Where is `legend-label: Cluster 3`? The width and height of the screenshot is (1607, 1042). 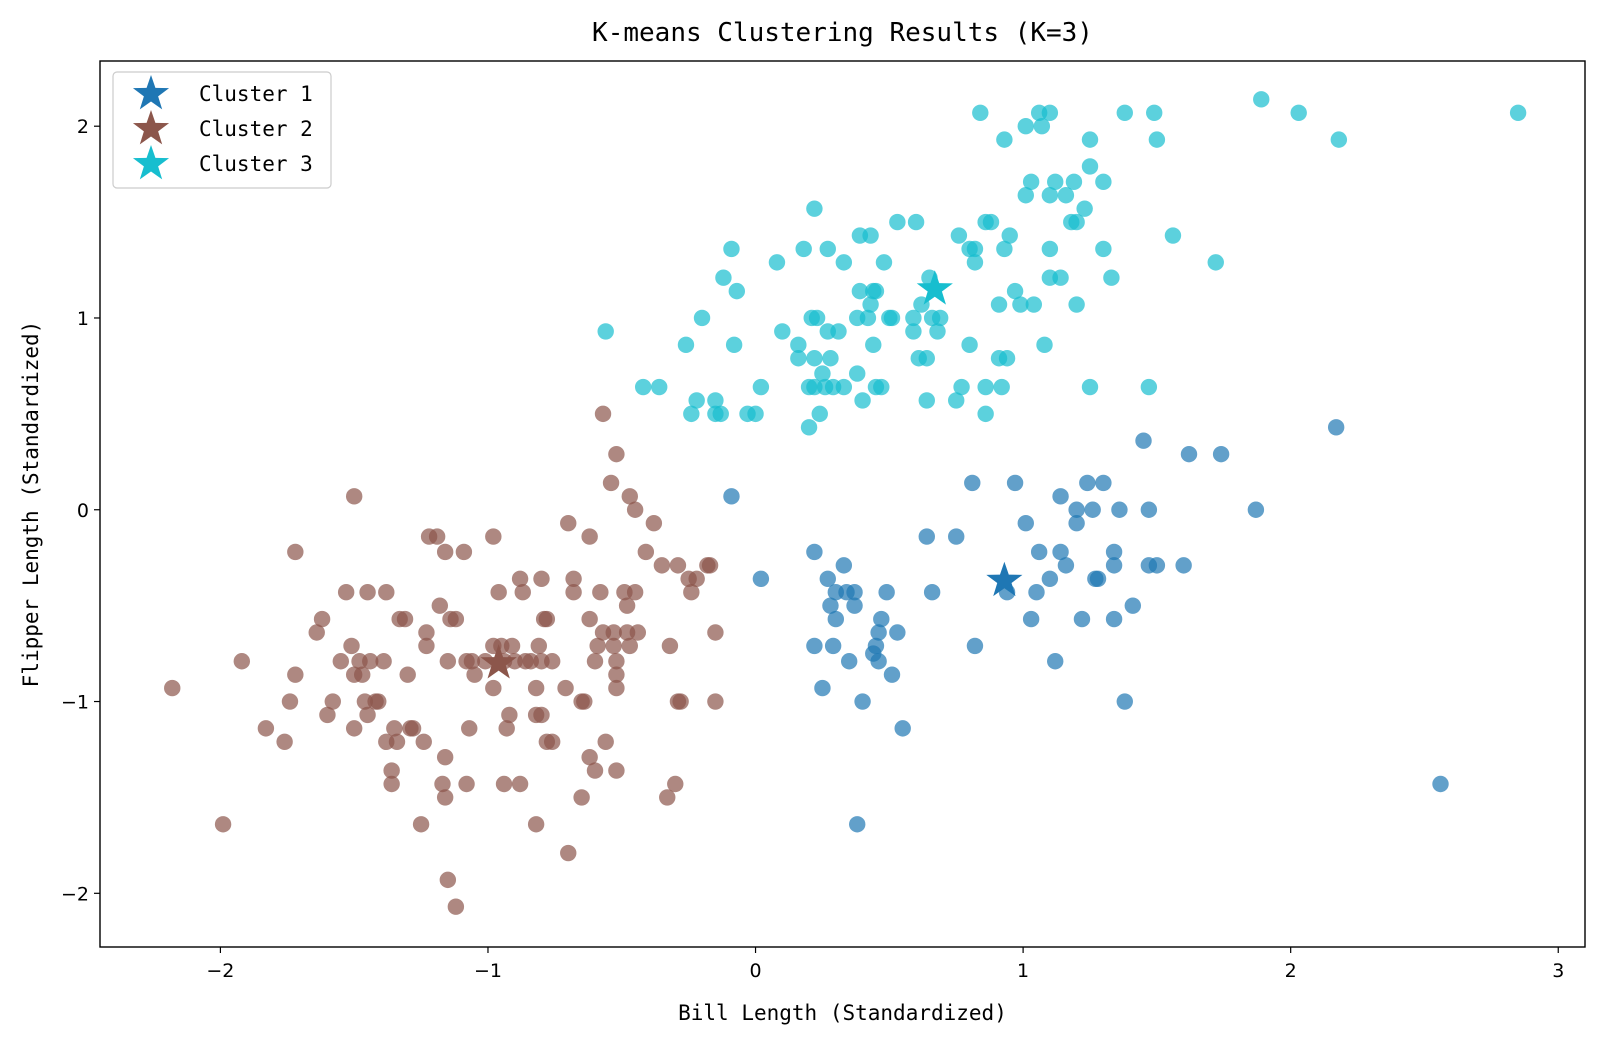 legend-label: Cluster 3 is located at coordinates (256, 164).